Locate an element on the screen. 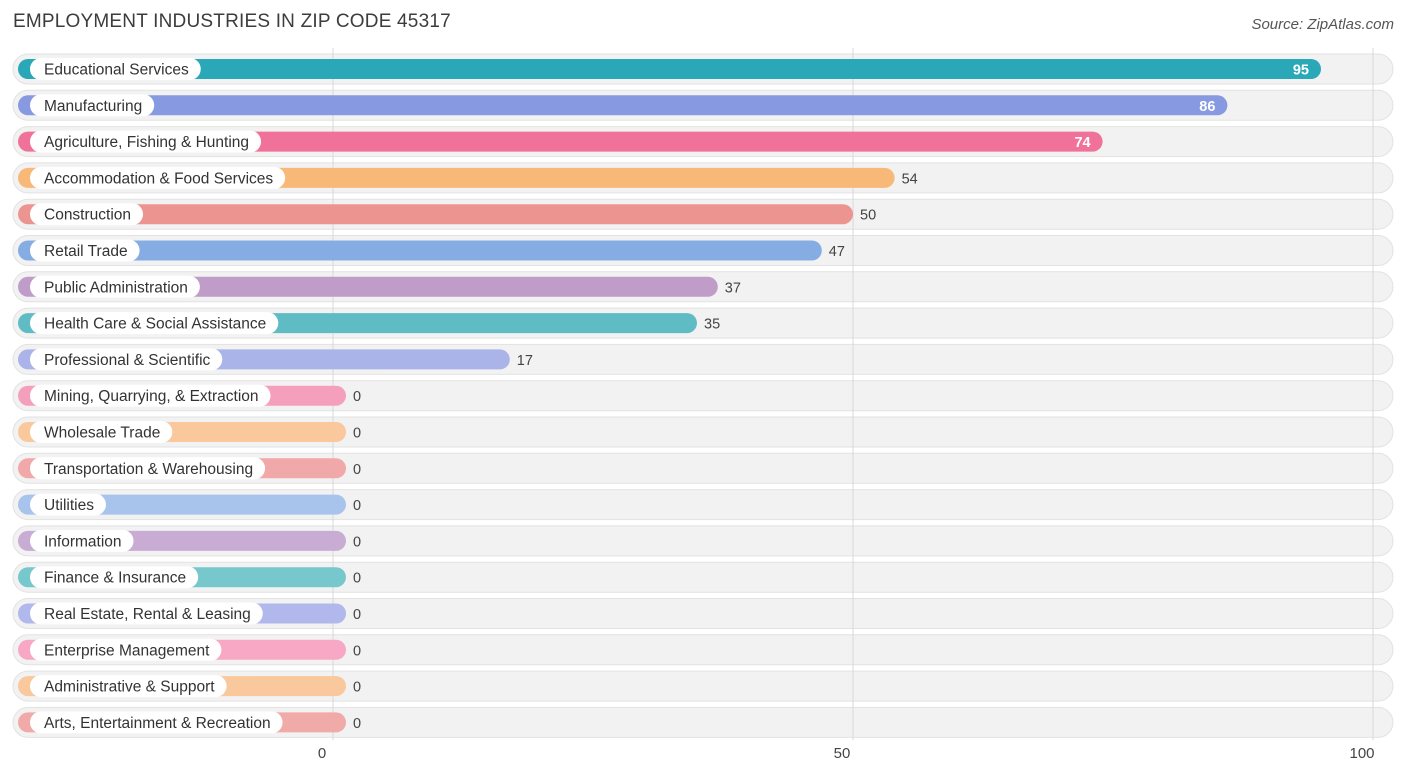  category-label: Mining, Quarrying, & Extraction is located at coordinates (151, 396).